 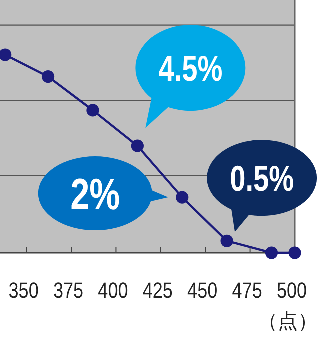 What do you see at coordinates (288, 322) in the screenshot?
I see `x-axis-title: （点）` at bounding box center [288, 322].